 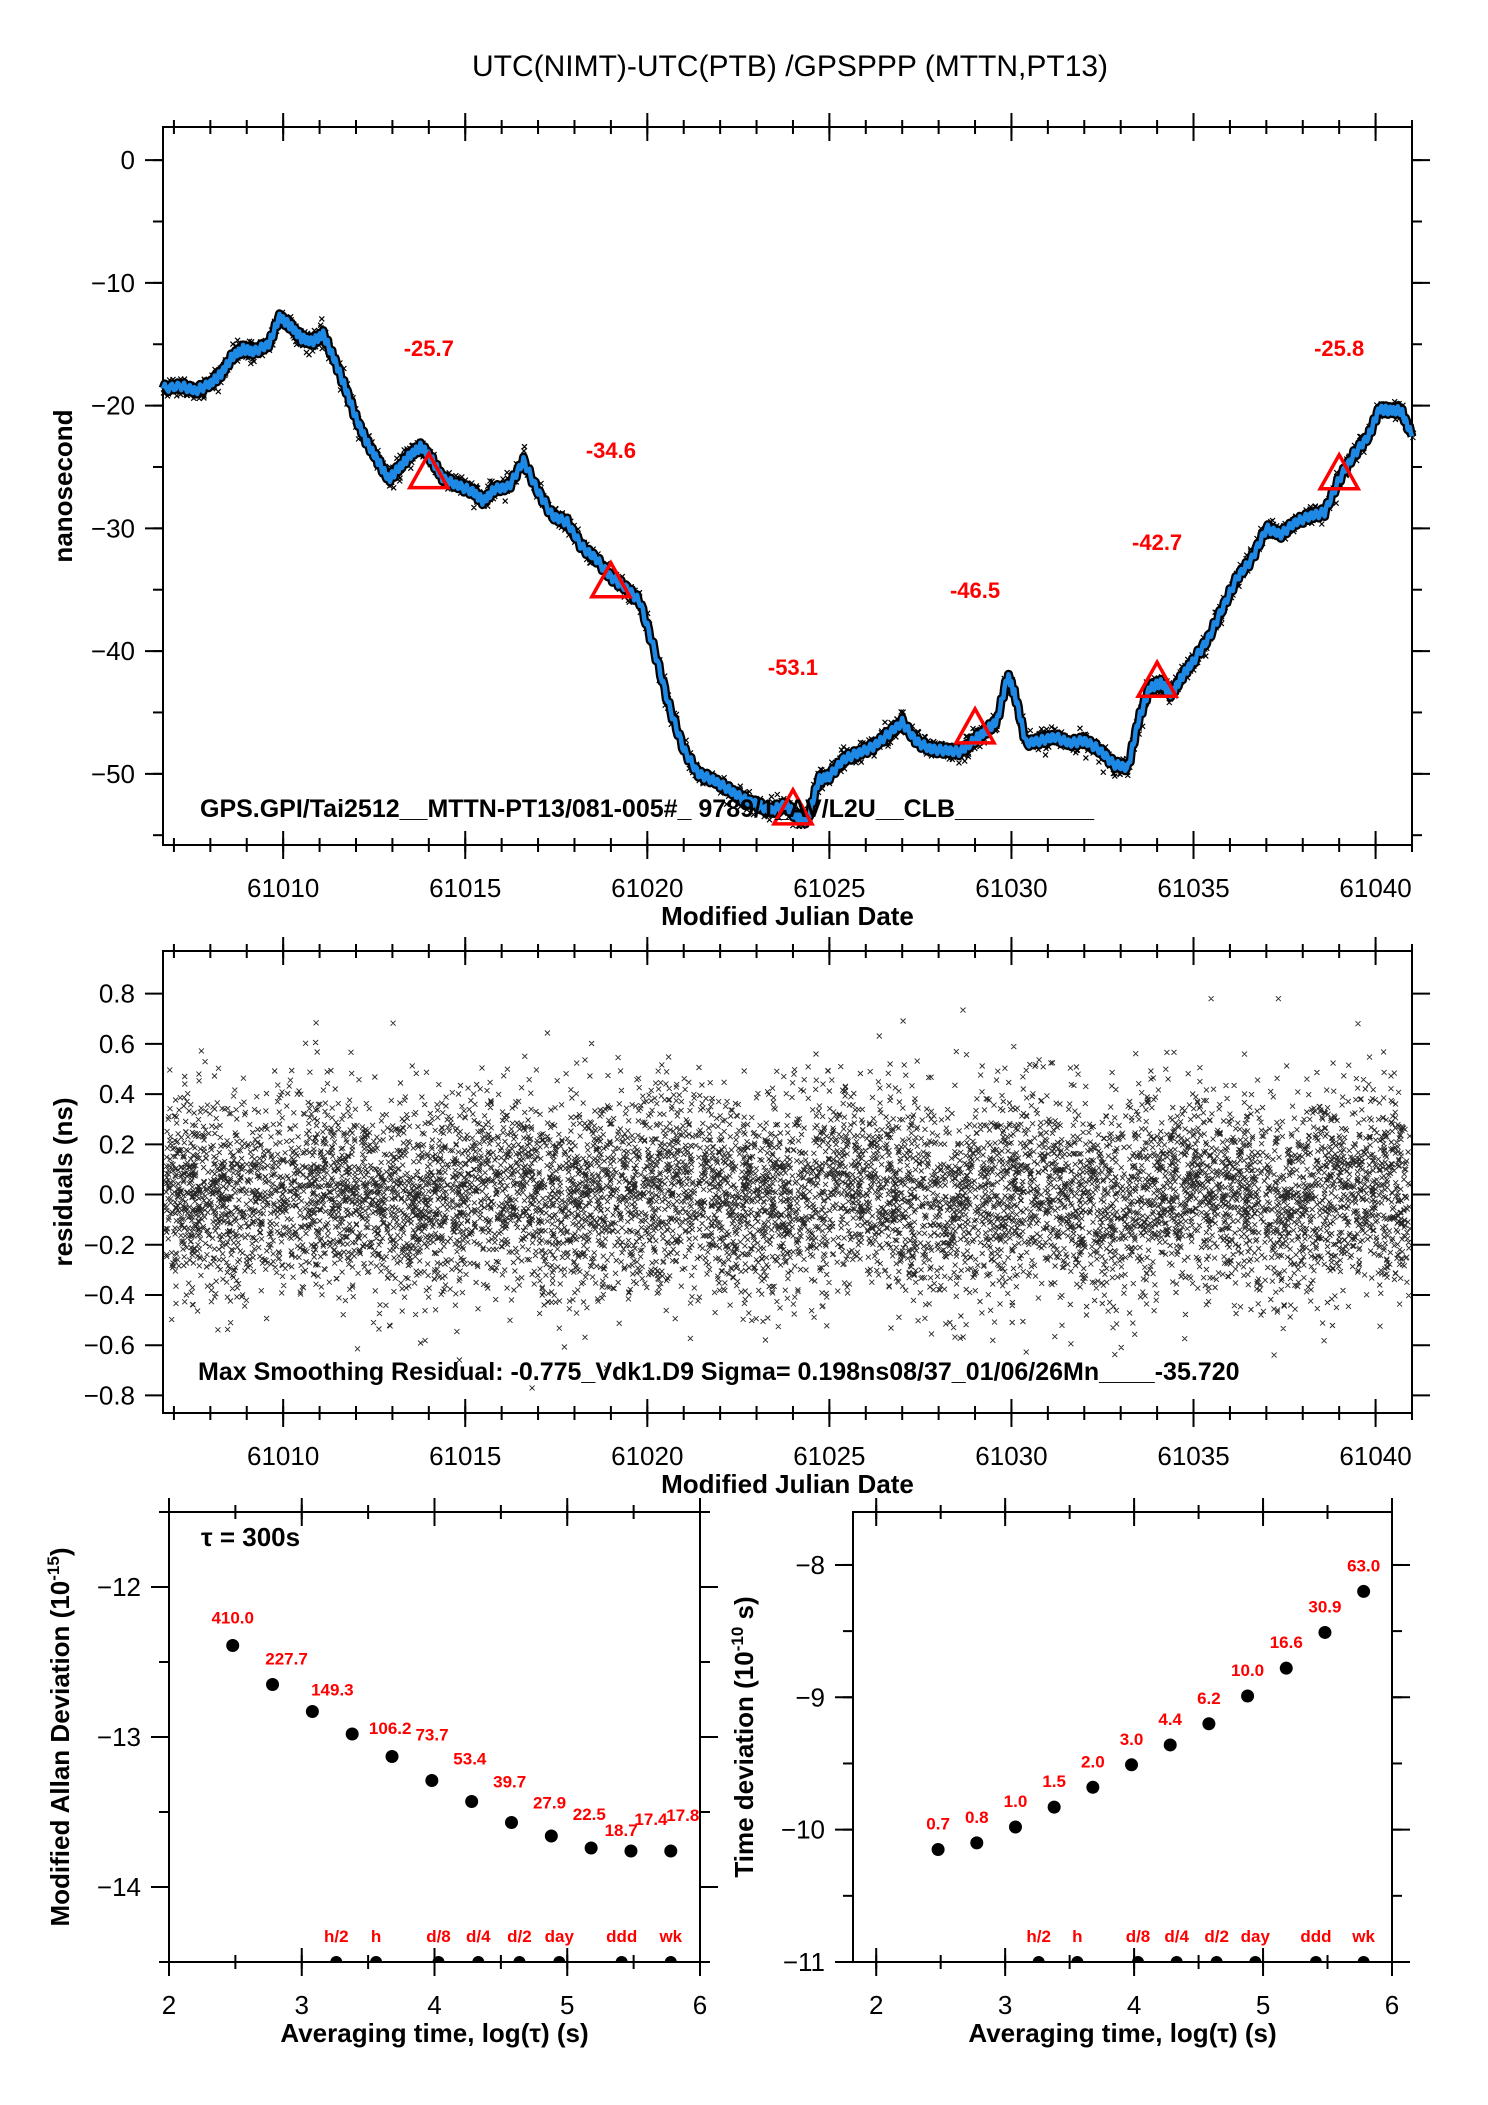 What do you see at coordinates (1011, 1456) in the screenshot?
I see `res-xtick-label: 61030` at bounding box center [1011, 1456].